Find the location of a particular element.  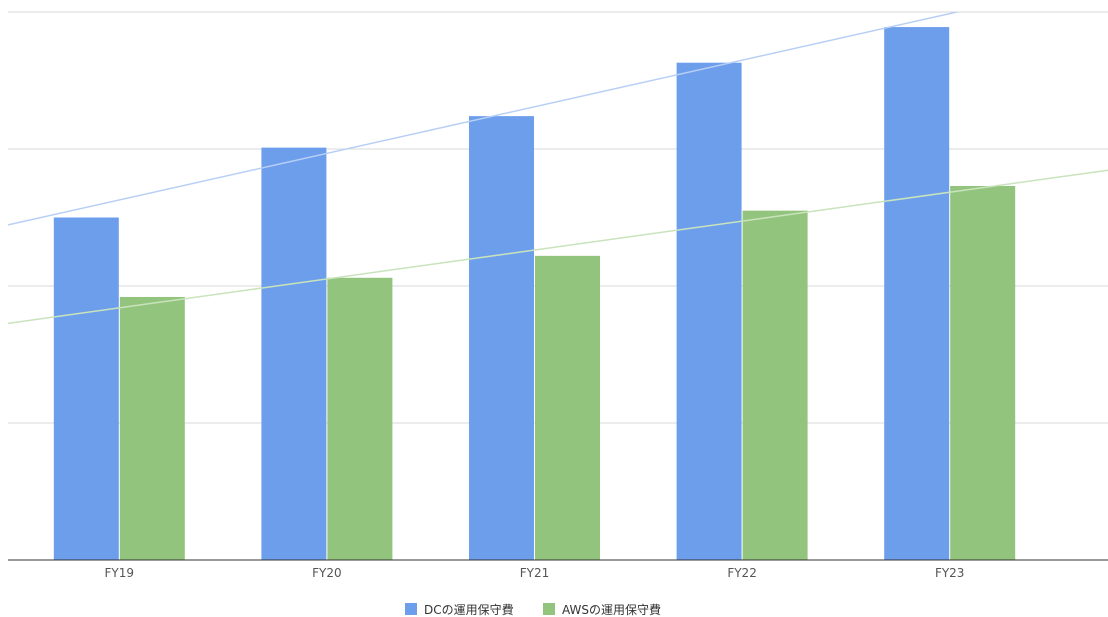

legend-label: DCの運用保守費 is located at coordinates (469, 609).